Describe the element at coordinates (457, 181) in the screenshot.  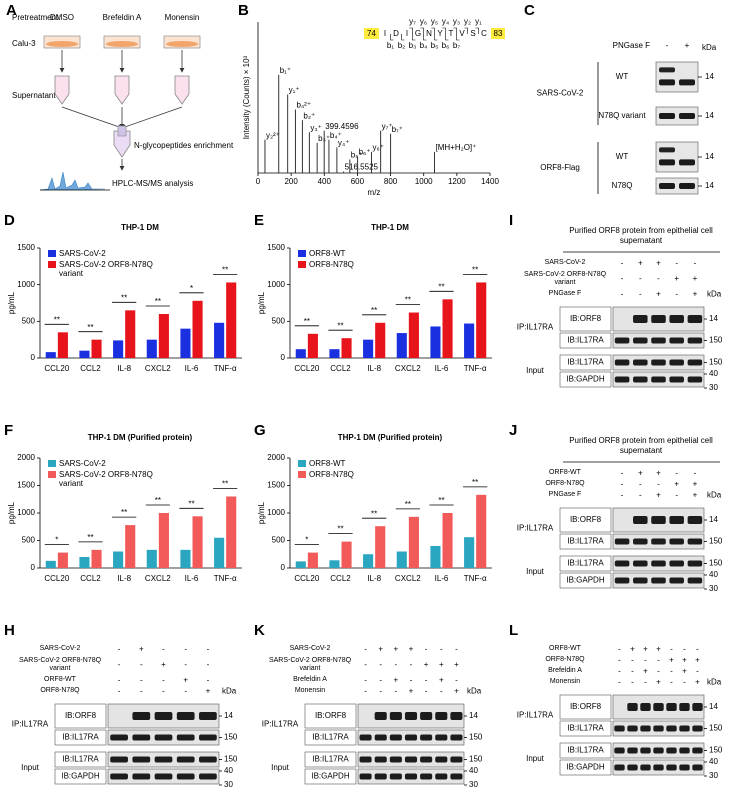
I see `x-tick-label: 1200` at that location.